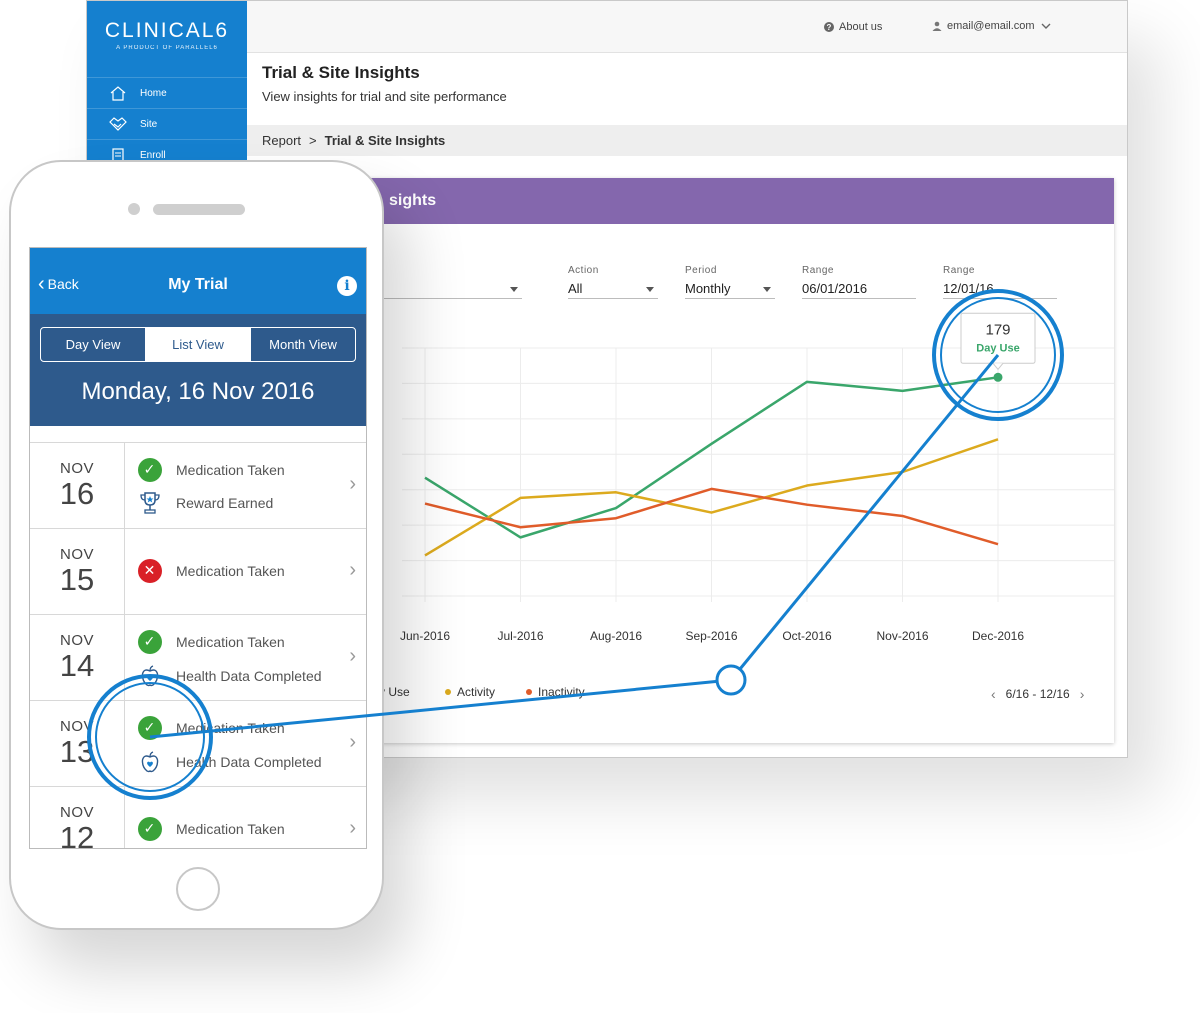 Image resolution: width=1200 pixels, height=1013 pixels. What do you see at coordinates (687, 27) in the screenshot?
I see `top-bar: ? About us email@email.com` at bounding box center [687, 27].